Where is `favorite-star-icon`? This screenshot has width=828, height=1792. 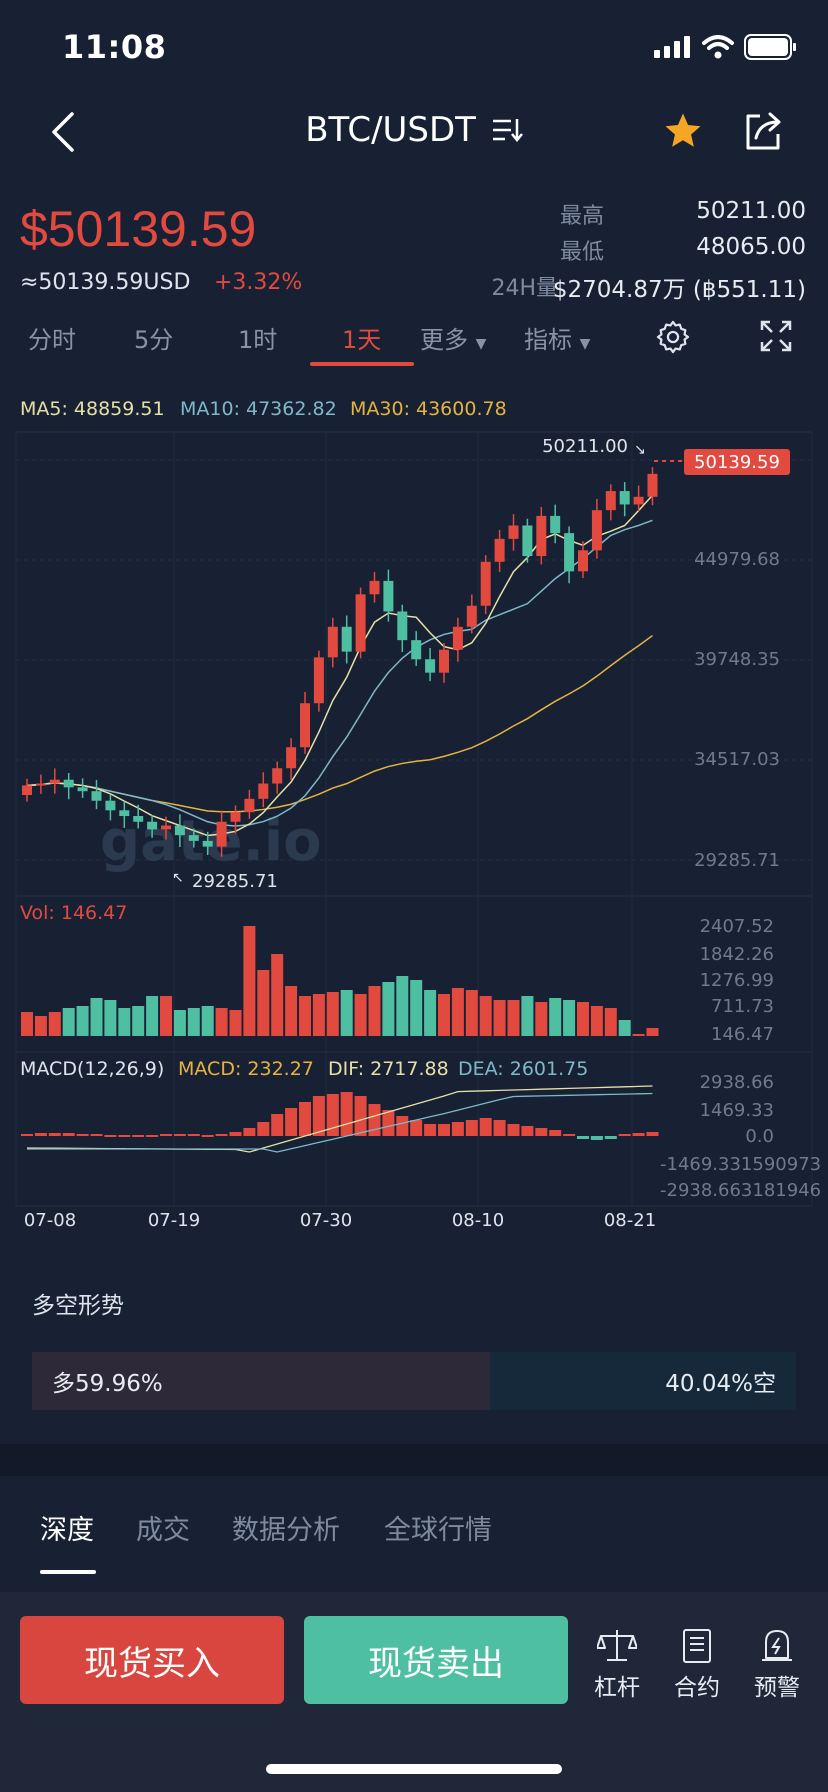 favorite-star-icon is located at coordinates (683, 131).